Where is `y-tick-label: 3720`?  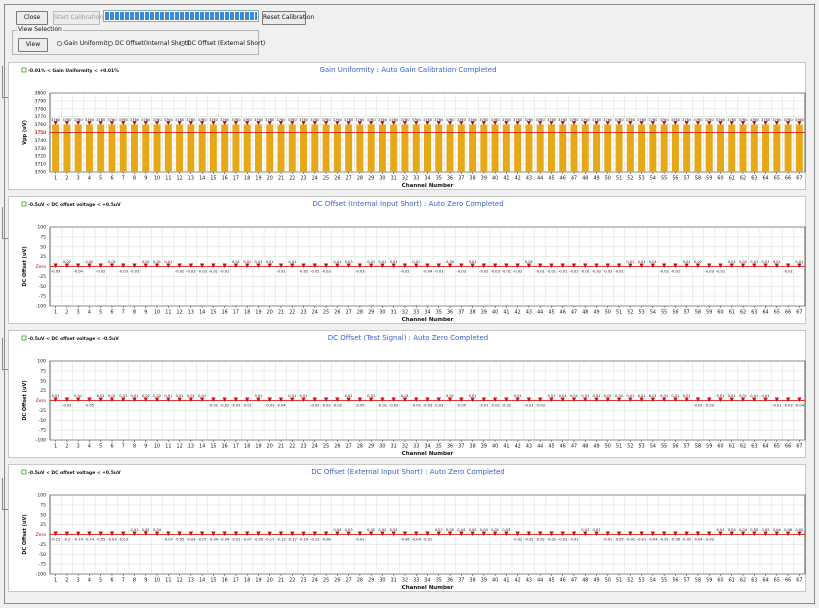
y-tick-label: 3720 is located at coordinates (41, 157).